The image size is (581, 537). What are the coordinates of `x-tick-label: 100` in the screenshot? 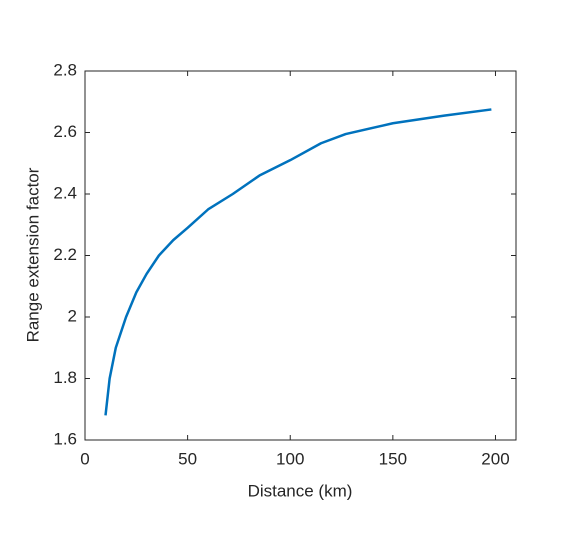 It's located at (290, 458).